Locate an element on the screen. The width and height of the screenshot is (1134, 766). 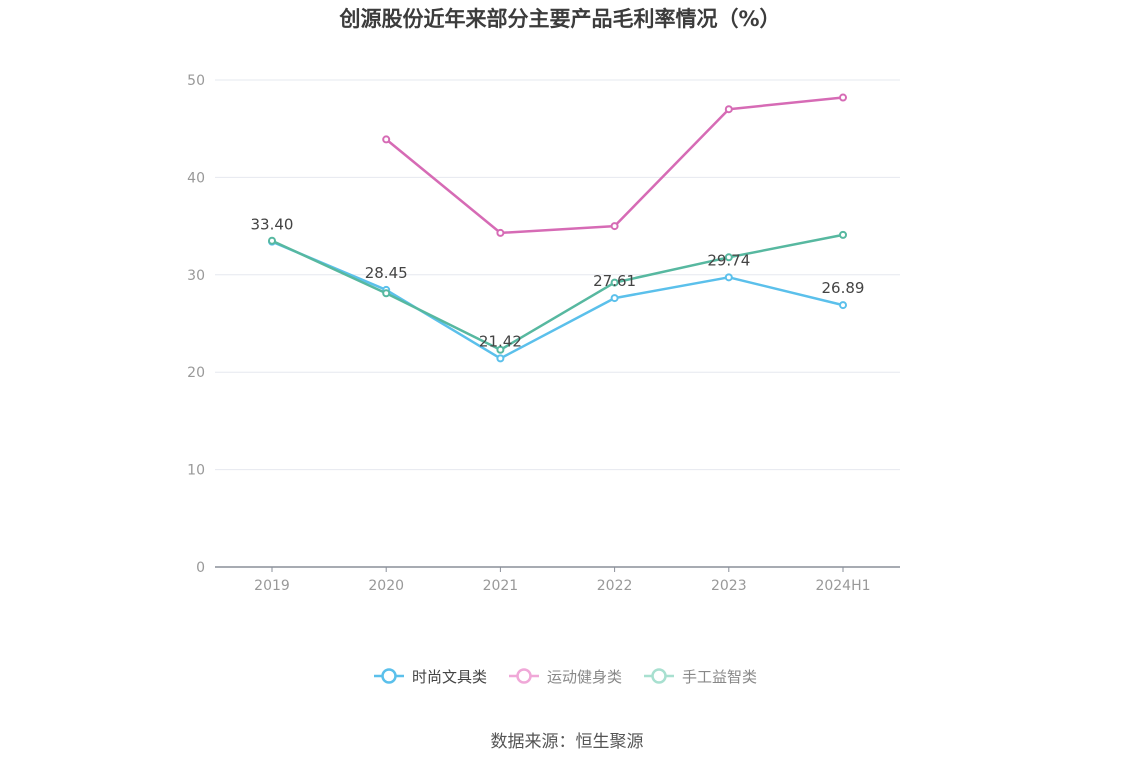
data-label: 33.40 is located at coordinates (272, 225).